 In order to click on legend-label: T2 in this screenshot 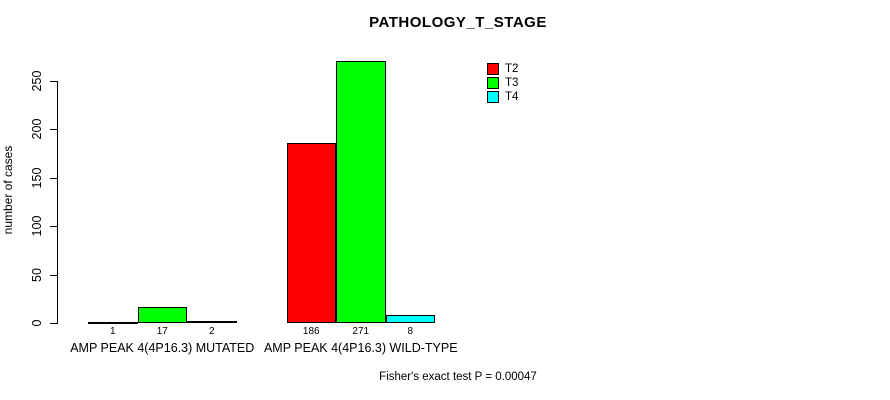, I will do `click(512, 69)`.